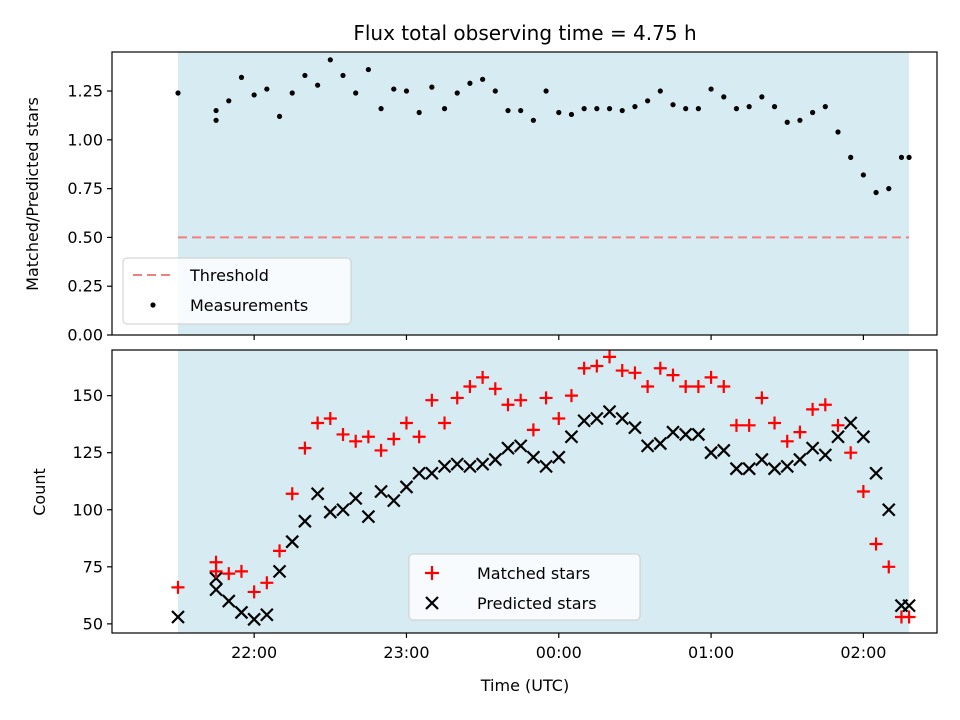 This screenshot has height=720, width=960. What do you see at coordinates (85, 139) in the screenshot?
I see `top-y-tick-label: 1.00` at bounding box center [85, 139].